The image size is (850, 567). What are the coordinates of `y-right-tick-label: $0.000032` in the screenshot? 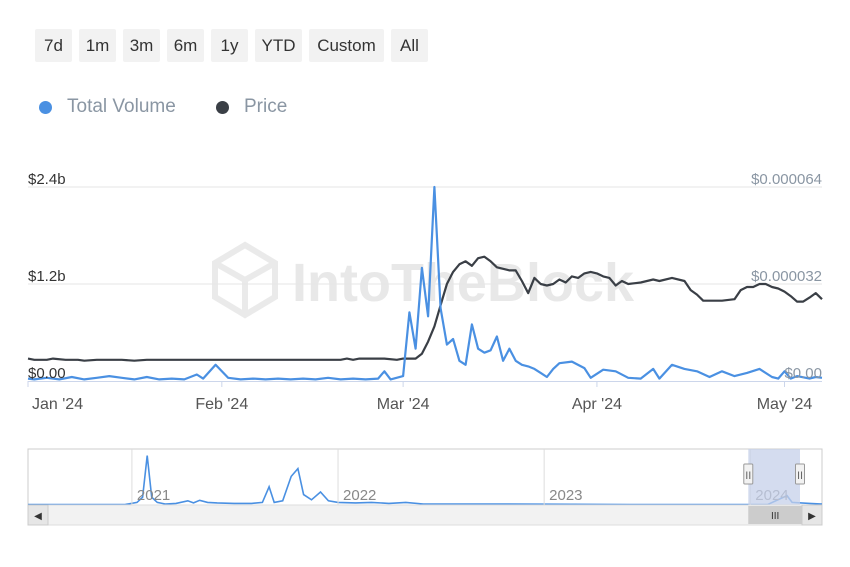 It's located at (786, 276).